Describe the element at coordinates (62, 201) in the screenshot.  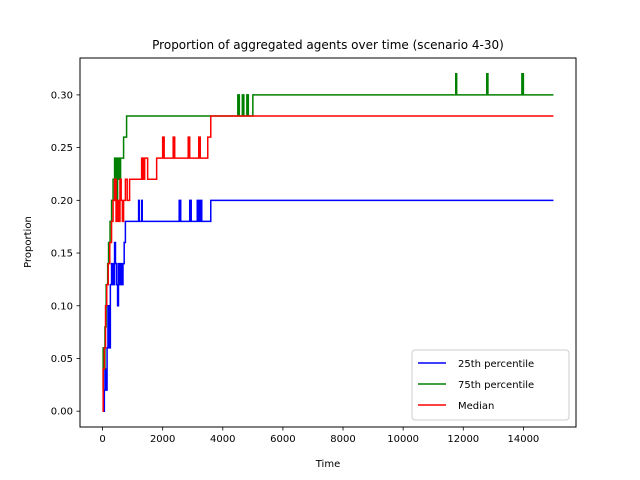
I see `y-tick-label: 0.20` at that location.